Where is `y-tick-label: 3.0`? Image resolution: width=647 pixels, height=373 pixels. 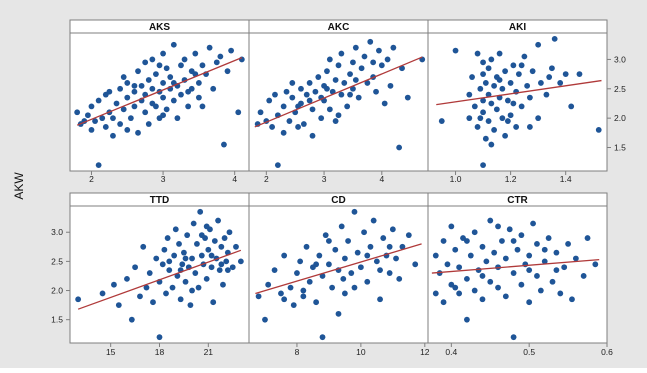
y-tick-label: 3.0 is located at coordinates (57, 232).